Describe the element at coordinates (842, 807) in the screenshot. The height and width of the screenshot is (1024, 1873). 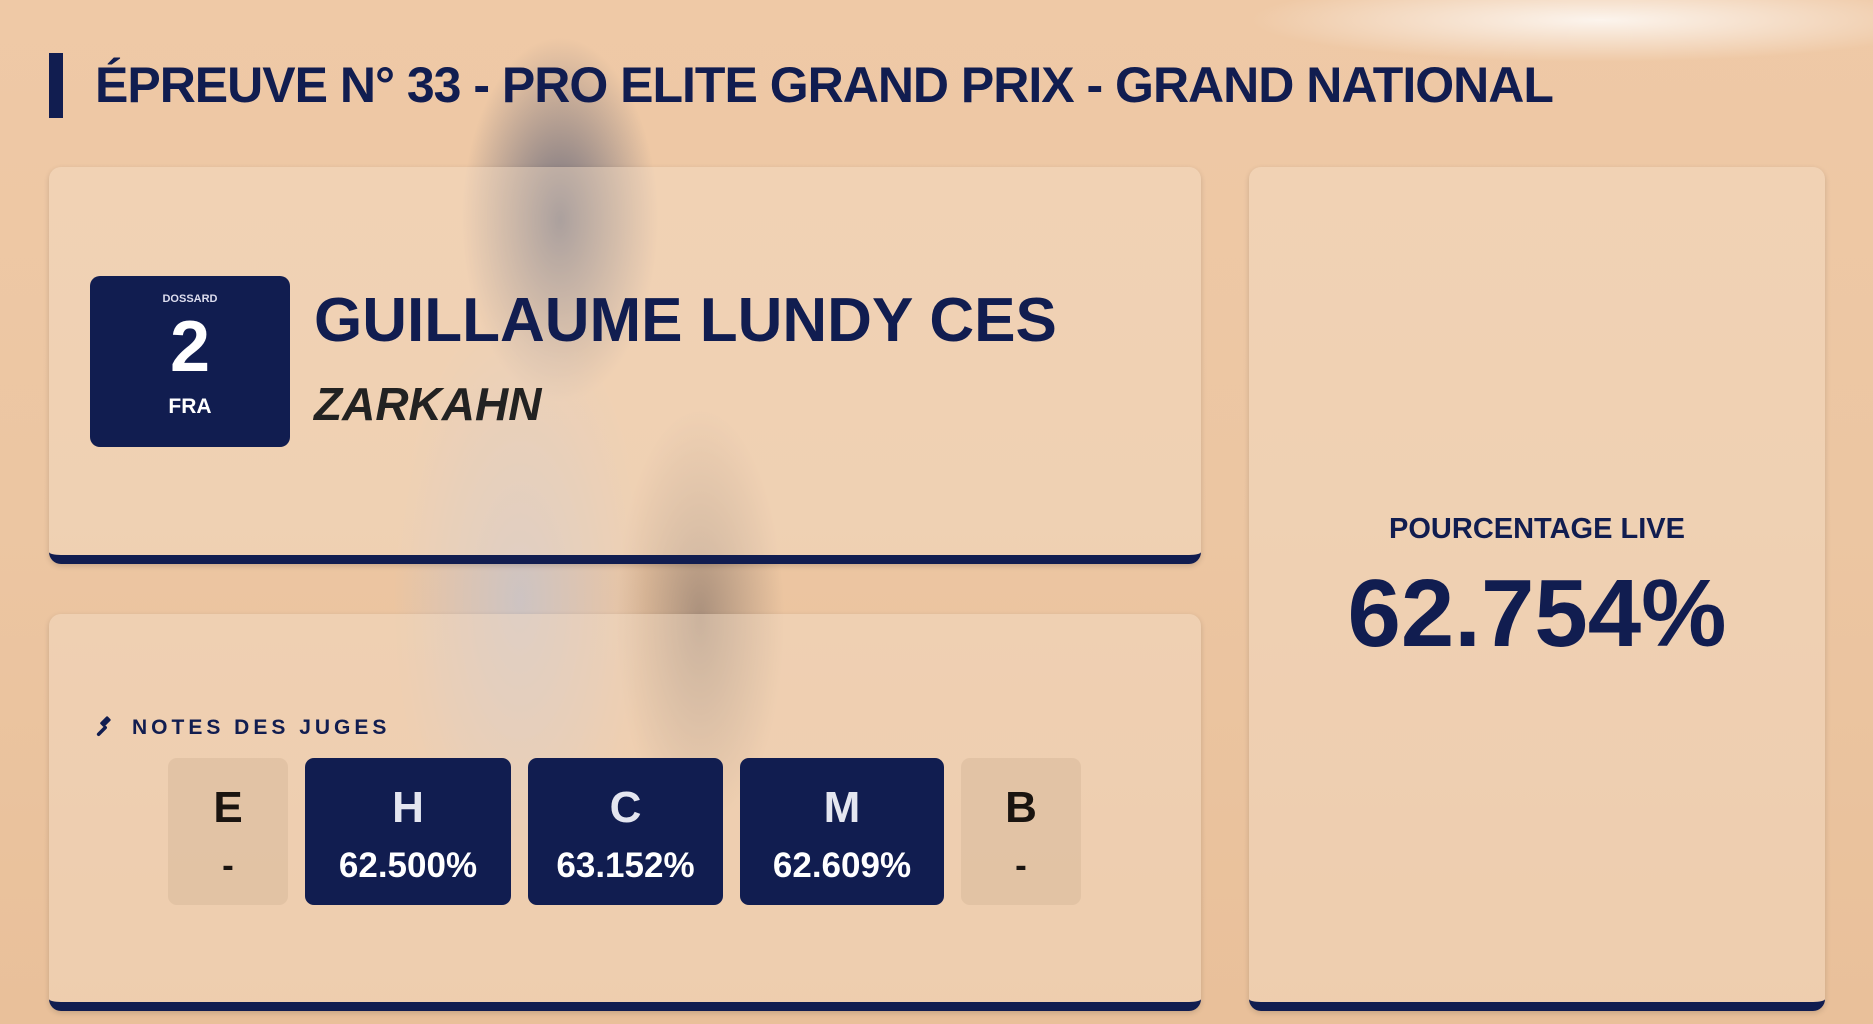
I see `judge-letter: M` at that location.